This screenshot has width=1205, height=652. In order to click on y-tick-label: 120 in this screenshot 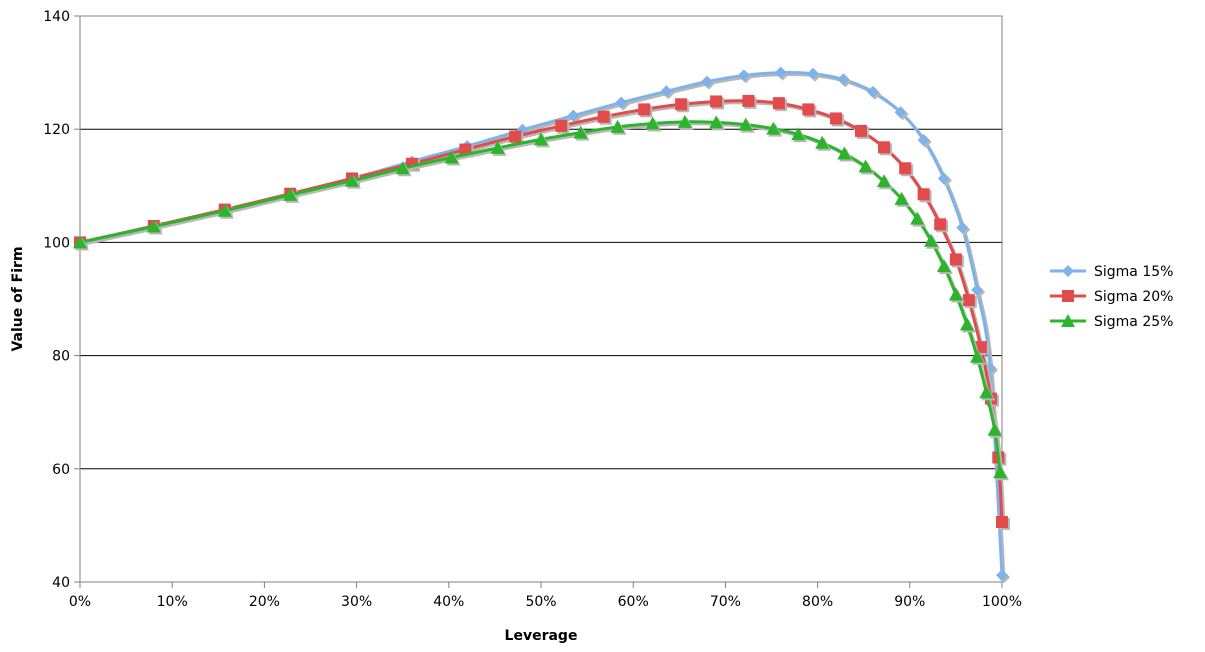, I will do `click(56, 130)`.